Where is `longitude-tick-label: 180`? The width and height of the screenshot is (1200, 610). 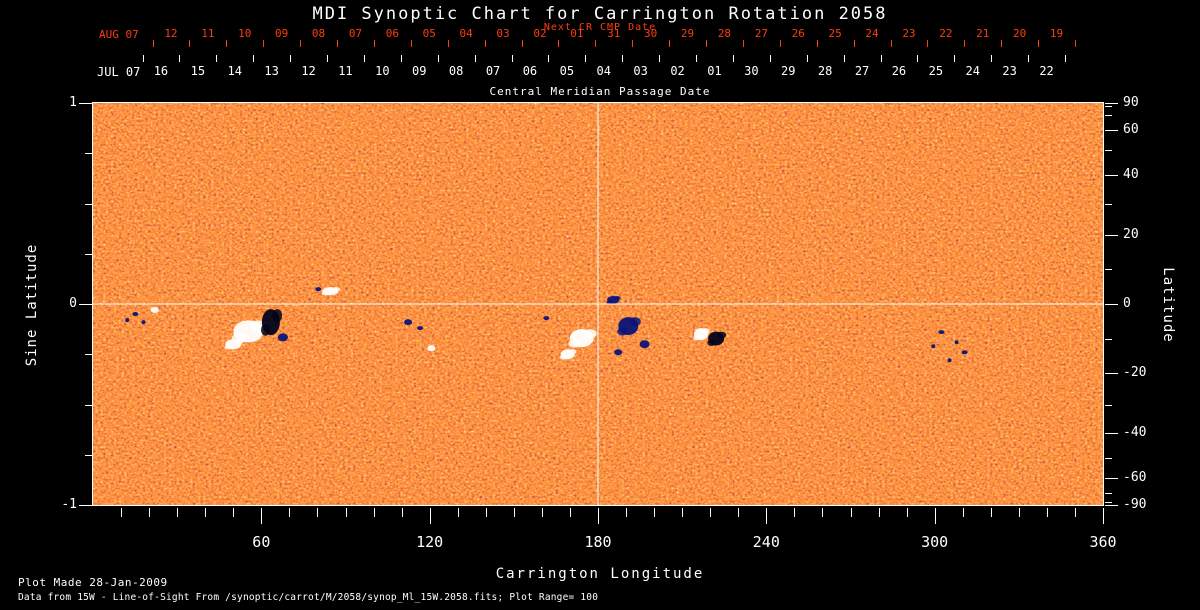 longitude-tick-label: 180 is located at coordinates (598, 542).